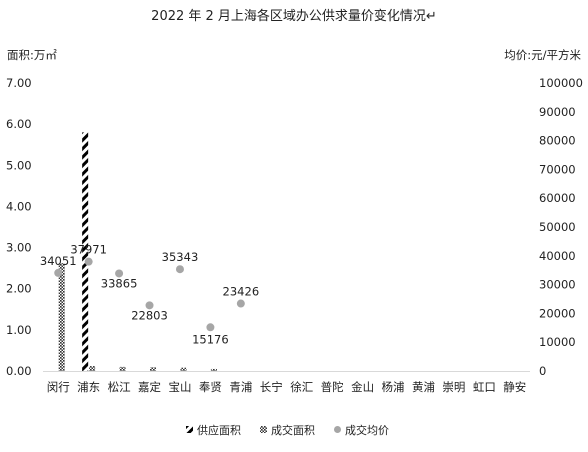 The width and height of the screenshot is (588, 452). Describe the element at coordinates (557, 227) in the screenshot. I see `right-tick-label: 50000` at that location.